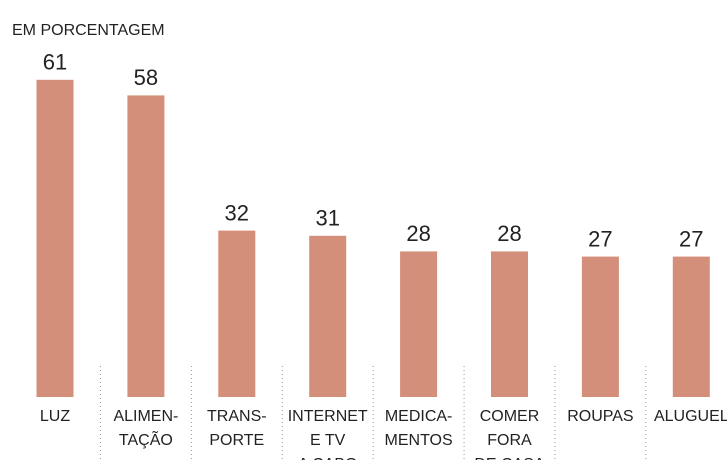 The width and height of the screenshot is (727, 460). What do you see at coordinates (419, 416) in the screenshot?
I see `x-tick-label: MEDICA-` at bounding box center [419, 416].